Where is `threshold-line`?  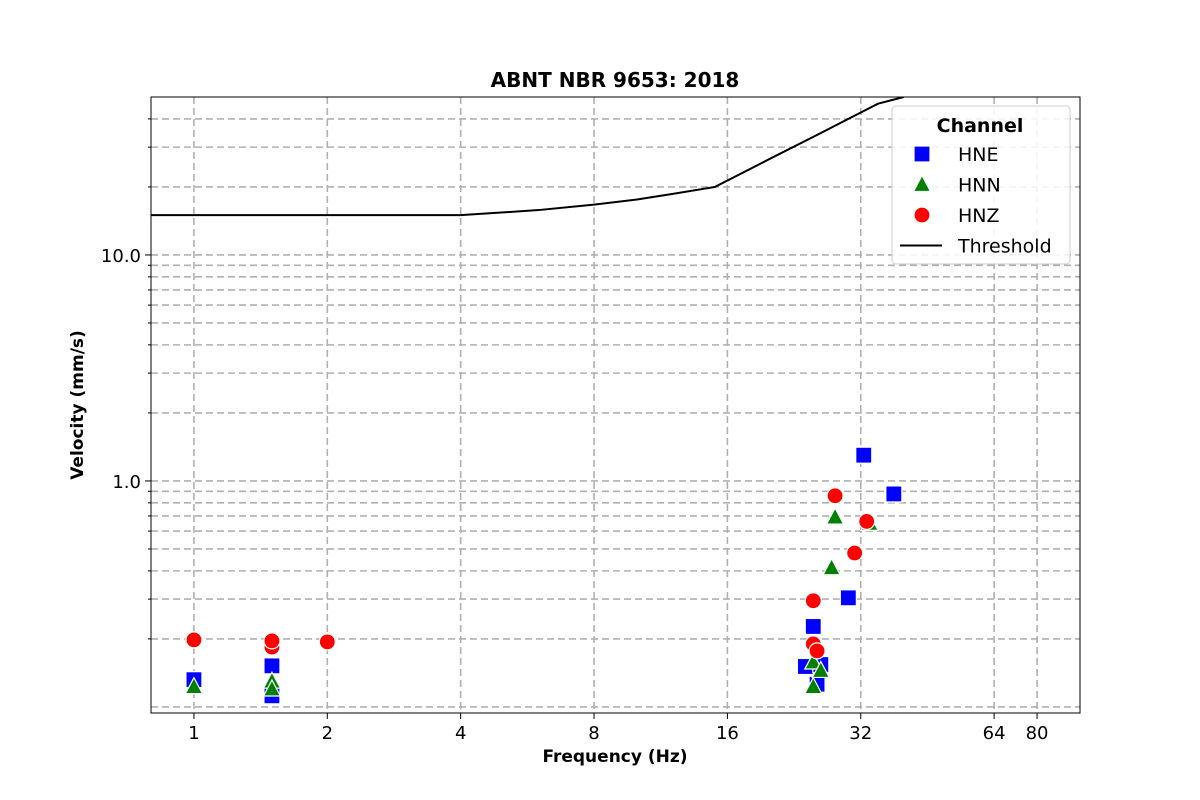 threshold-line is located at coordinates (527, 157).